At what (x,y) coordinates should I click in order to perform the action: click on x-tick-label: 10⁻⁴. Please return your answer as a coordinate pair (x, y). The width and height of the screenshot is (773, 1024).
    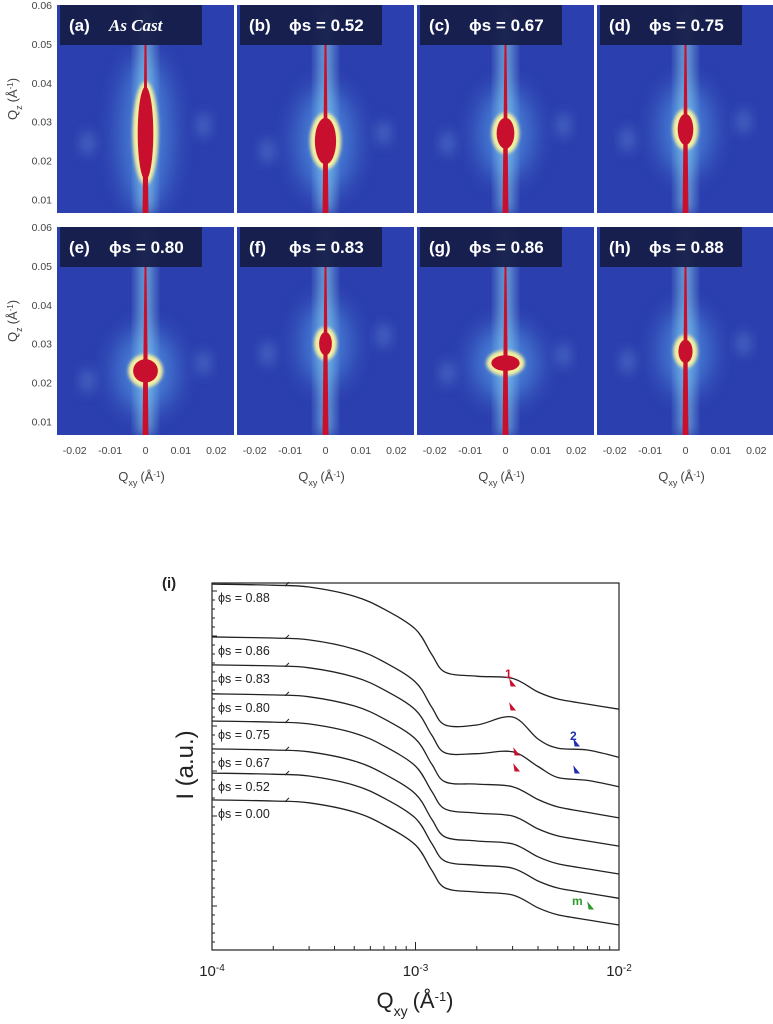
    Looking at the image, I should click on (212, 972).